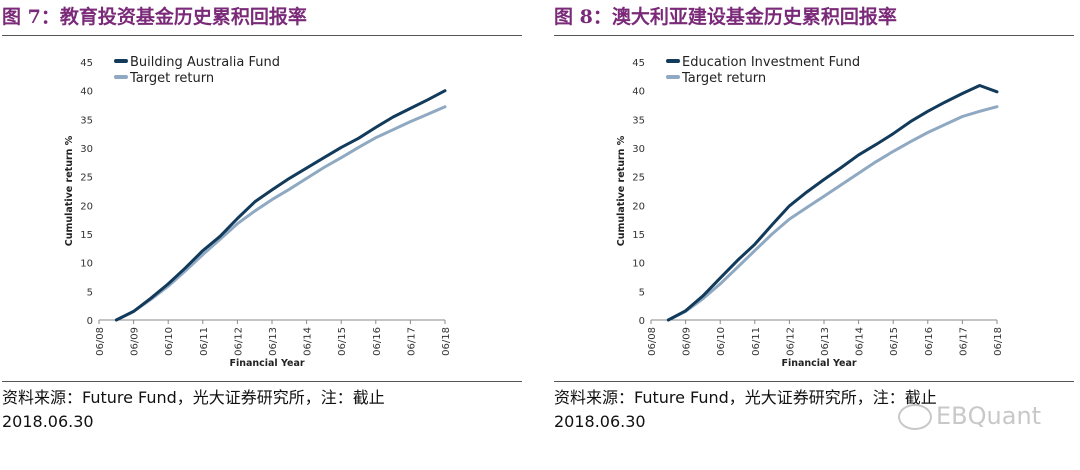  What do you see at coordinates (154, 17) in the screenshot?
I see `figure-title: 图 7：教育投资基金历史累积回报率` at bounding box center [154, 17].